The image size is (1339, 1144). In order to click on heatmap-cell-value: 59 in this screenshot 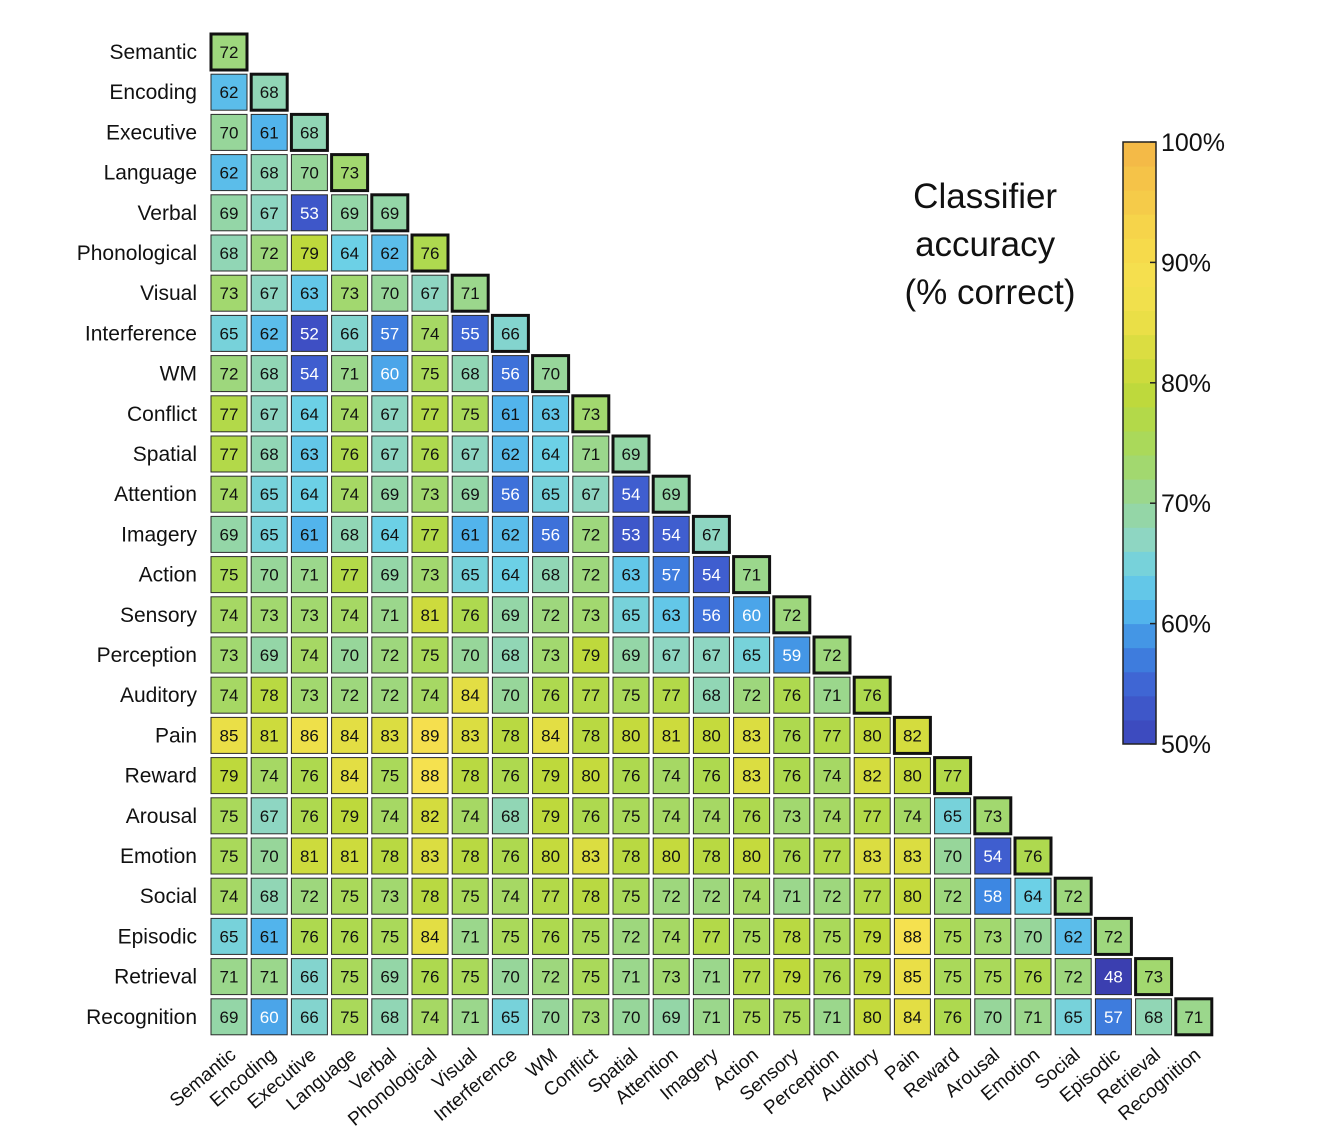, I will do `click(791, 655)`.